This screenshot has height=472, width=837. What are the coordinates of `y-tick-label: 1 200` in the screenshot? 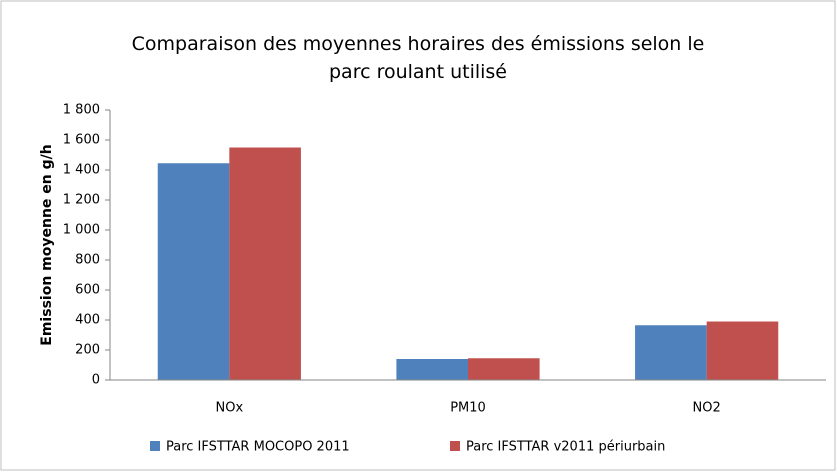 It's located at (81, 200).